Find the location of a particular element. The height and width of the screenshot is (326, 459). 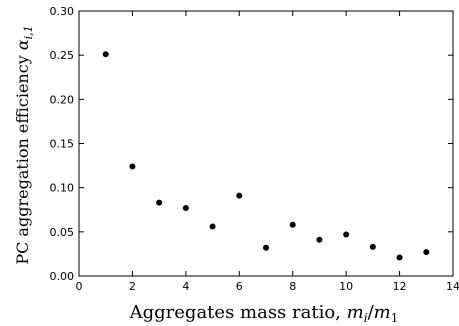

y-tick-label: 0.30 is located at coordinates (62, 11).